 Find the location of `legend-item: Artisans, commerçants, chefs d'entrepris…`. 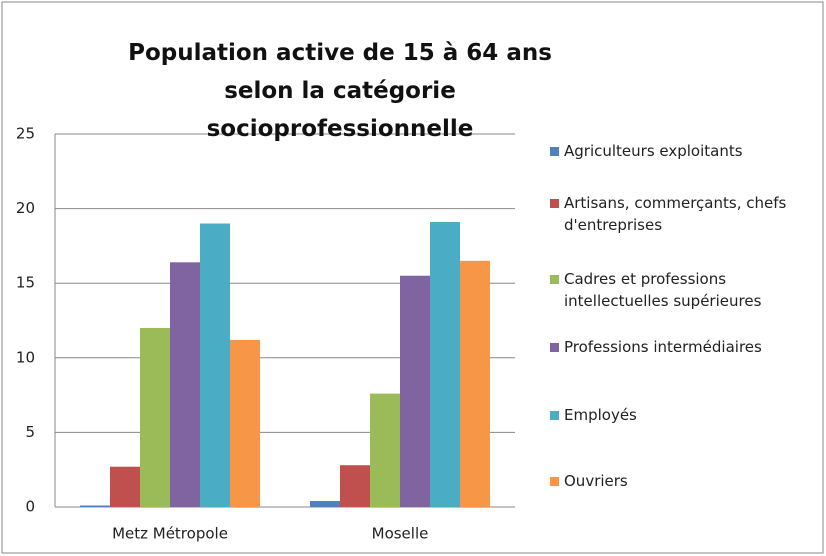

legend-item: Artisans, commerçants, chefs d'entrepris… is located at coordinates (682, 214).